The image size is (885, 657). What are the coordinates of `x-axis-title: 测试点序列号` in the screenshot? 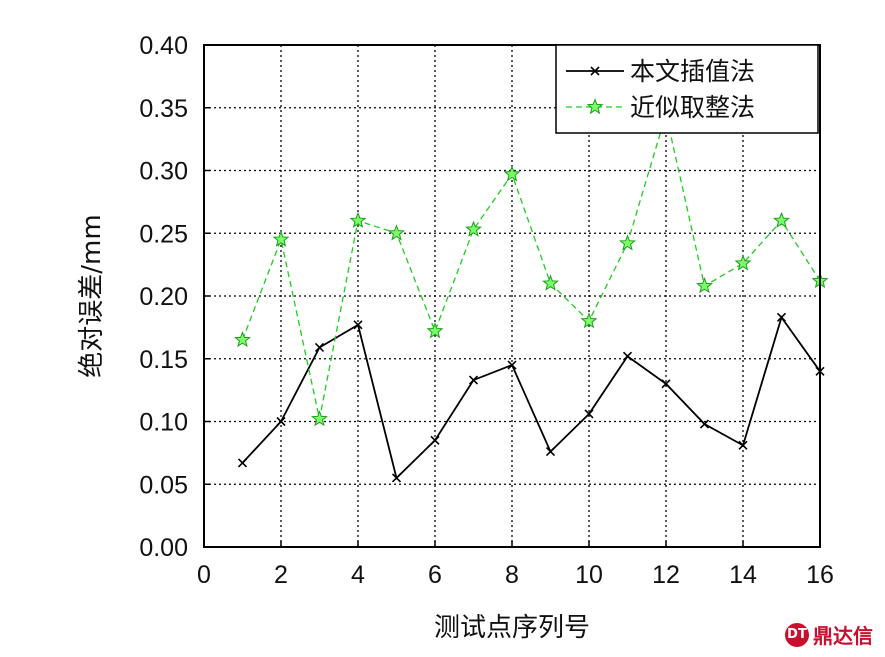 It's located at (512, 628).